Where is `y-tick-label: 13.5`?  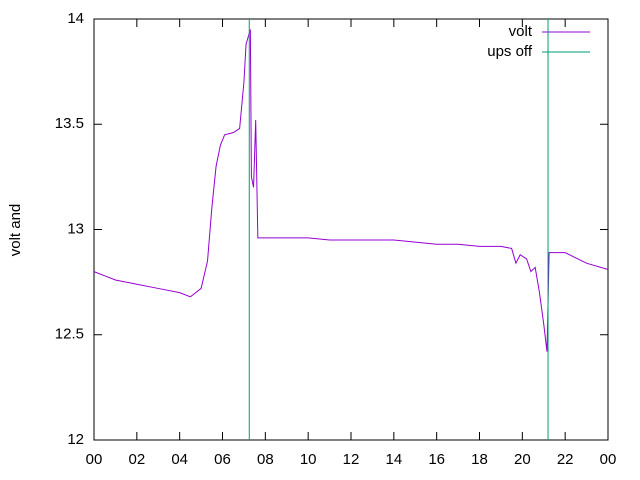
y-tick-label: 13.5 is located at coordinates (69, 123).